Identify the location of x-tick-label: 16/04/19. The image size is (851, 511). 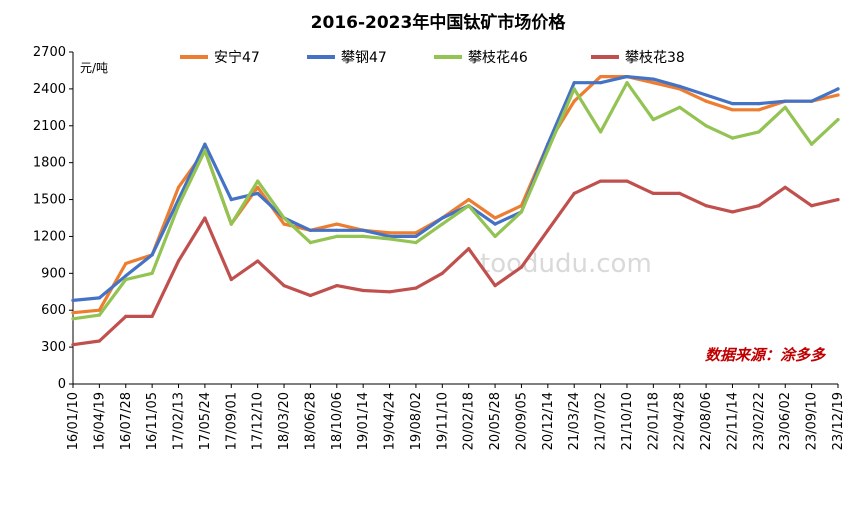
(99, 421).